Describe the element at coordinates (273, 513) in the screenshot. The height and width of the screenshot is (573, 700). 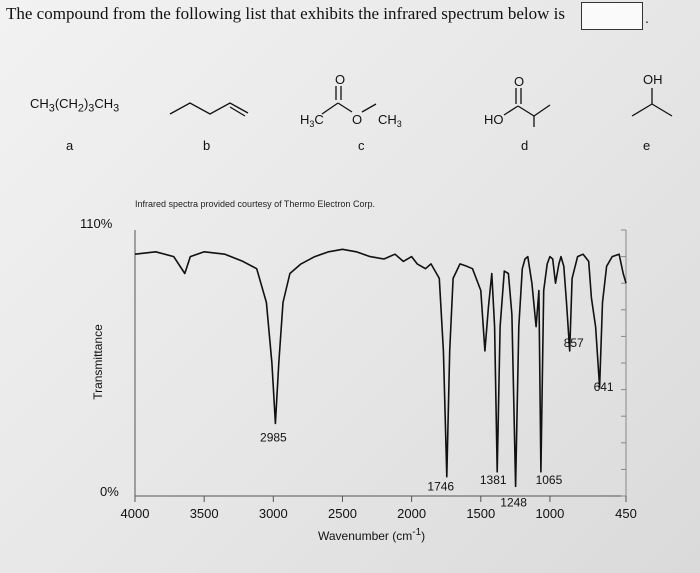
I see `x-tick-label: 3000` at that location.